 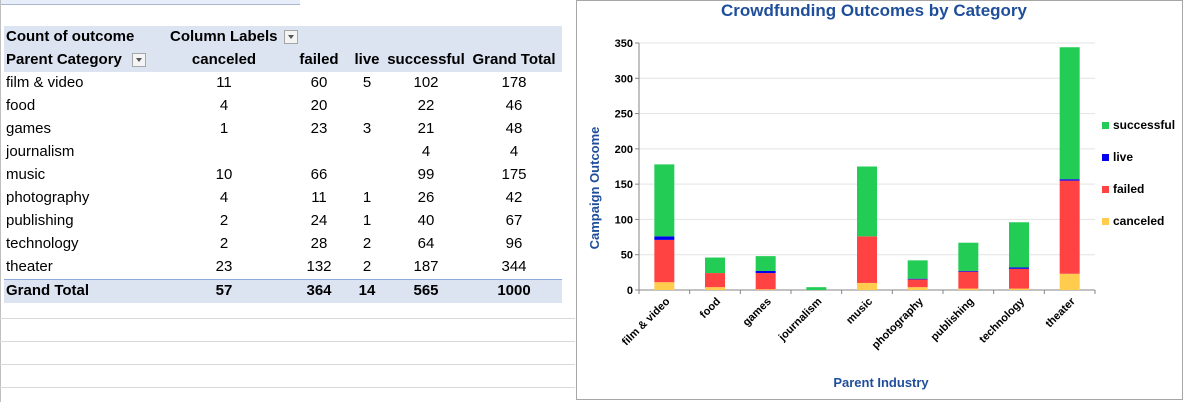 What do you see at coordinates (283, 106) in the screenshot?
I see `pivot-row: food 4 20 22 46` at bounding box center [283, 106].